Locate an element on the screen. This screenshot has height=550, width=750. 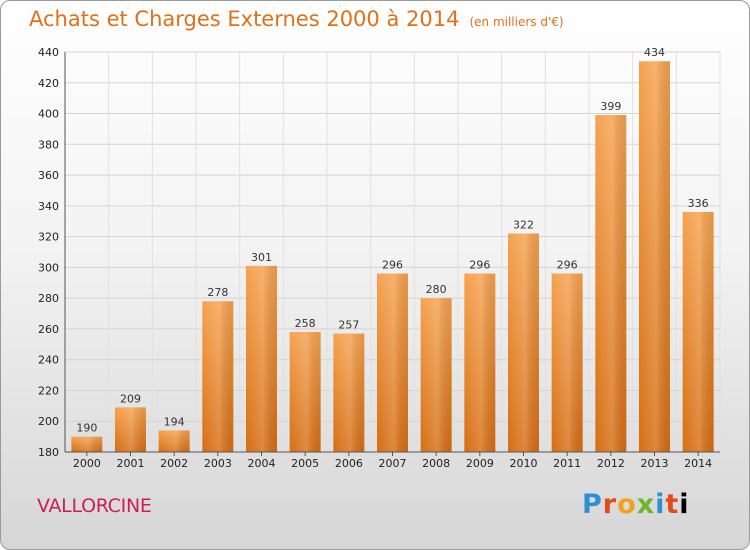
data-label: 322 is located at coordinates (523, 225).